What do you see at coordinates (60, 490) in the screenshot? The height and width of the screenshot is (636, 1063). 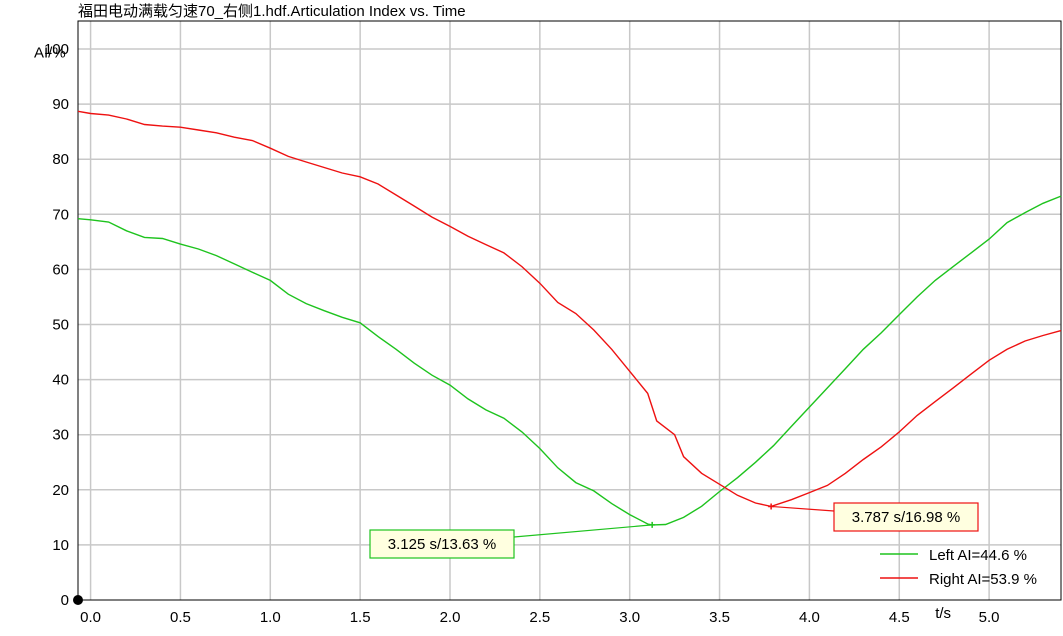 I see `y-tick-label: 20` at bounding box center [60, 490].